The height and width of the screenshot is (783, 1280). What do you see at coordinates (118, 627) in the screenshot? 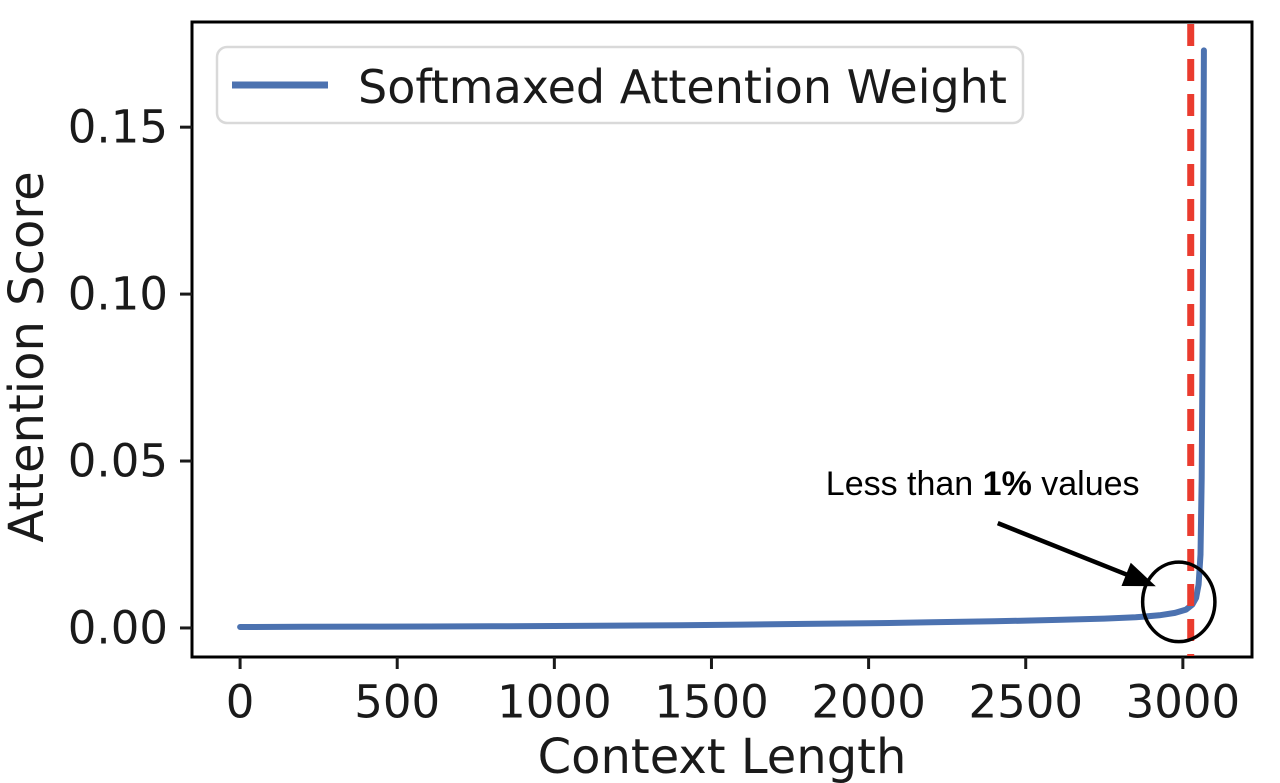
I see `y-tick-label: 0.00` at bounding box center [118, 627].